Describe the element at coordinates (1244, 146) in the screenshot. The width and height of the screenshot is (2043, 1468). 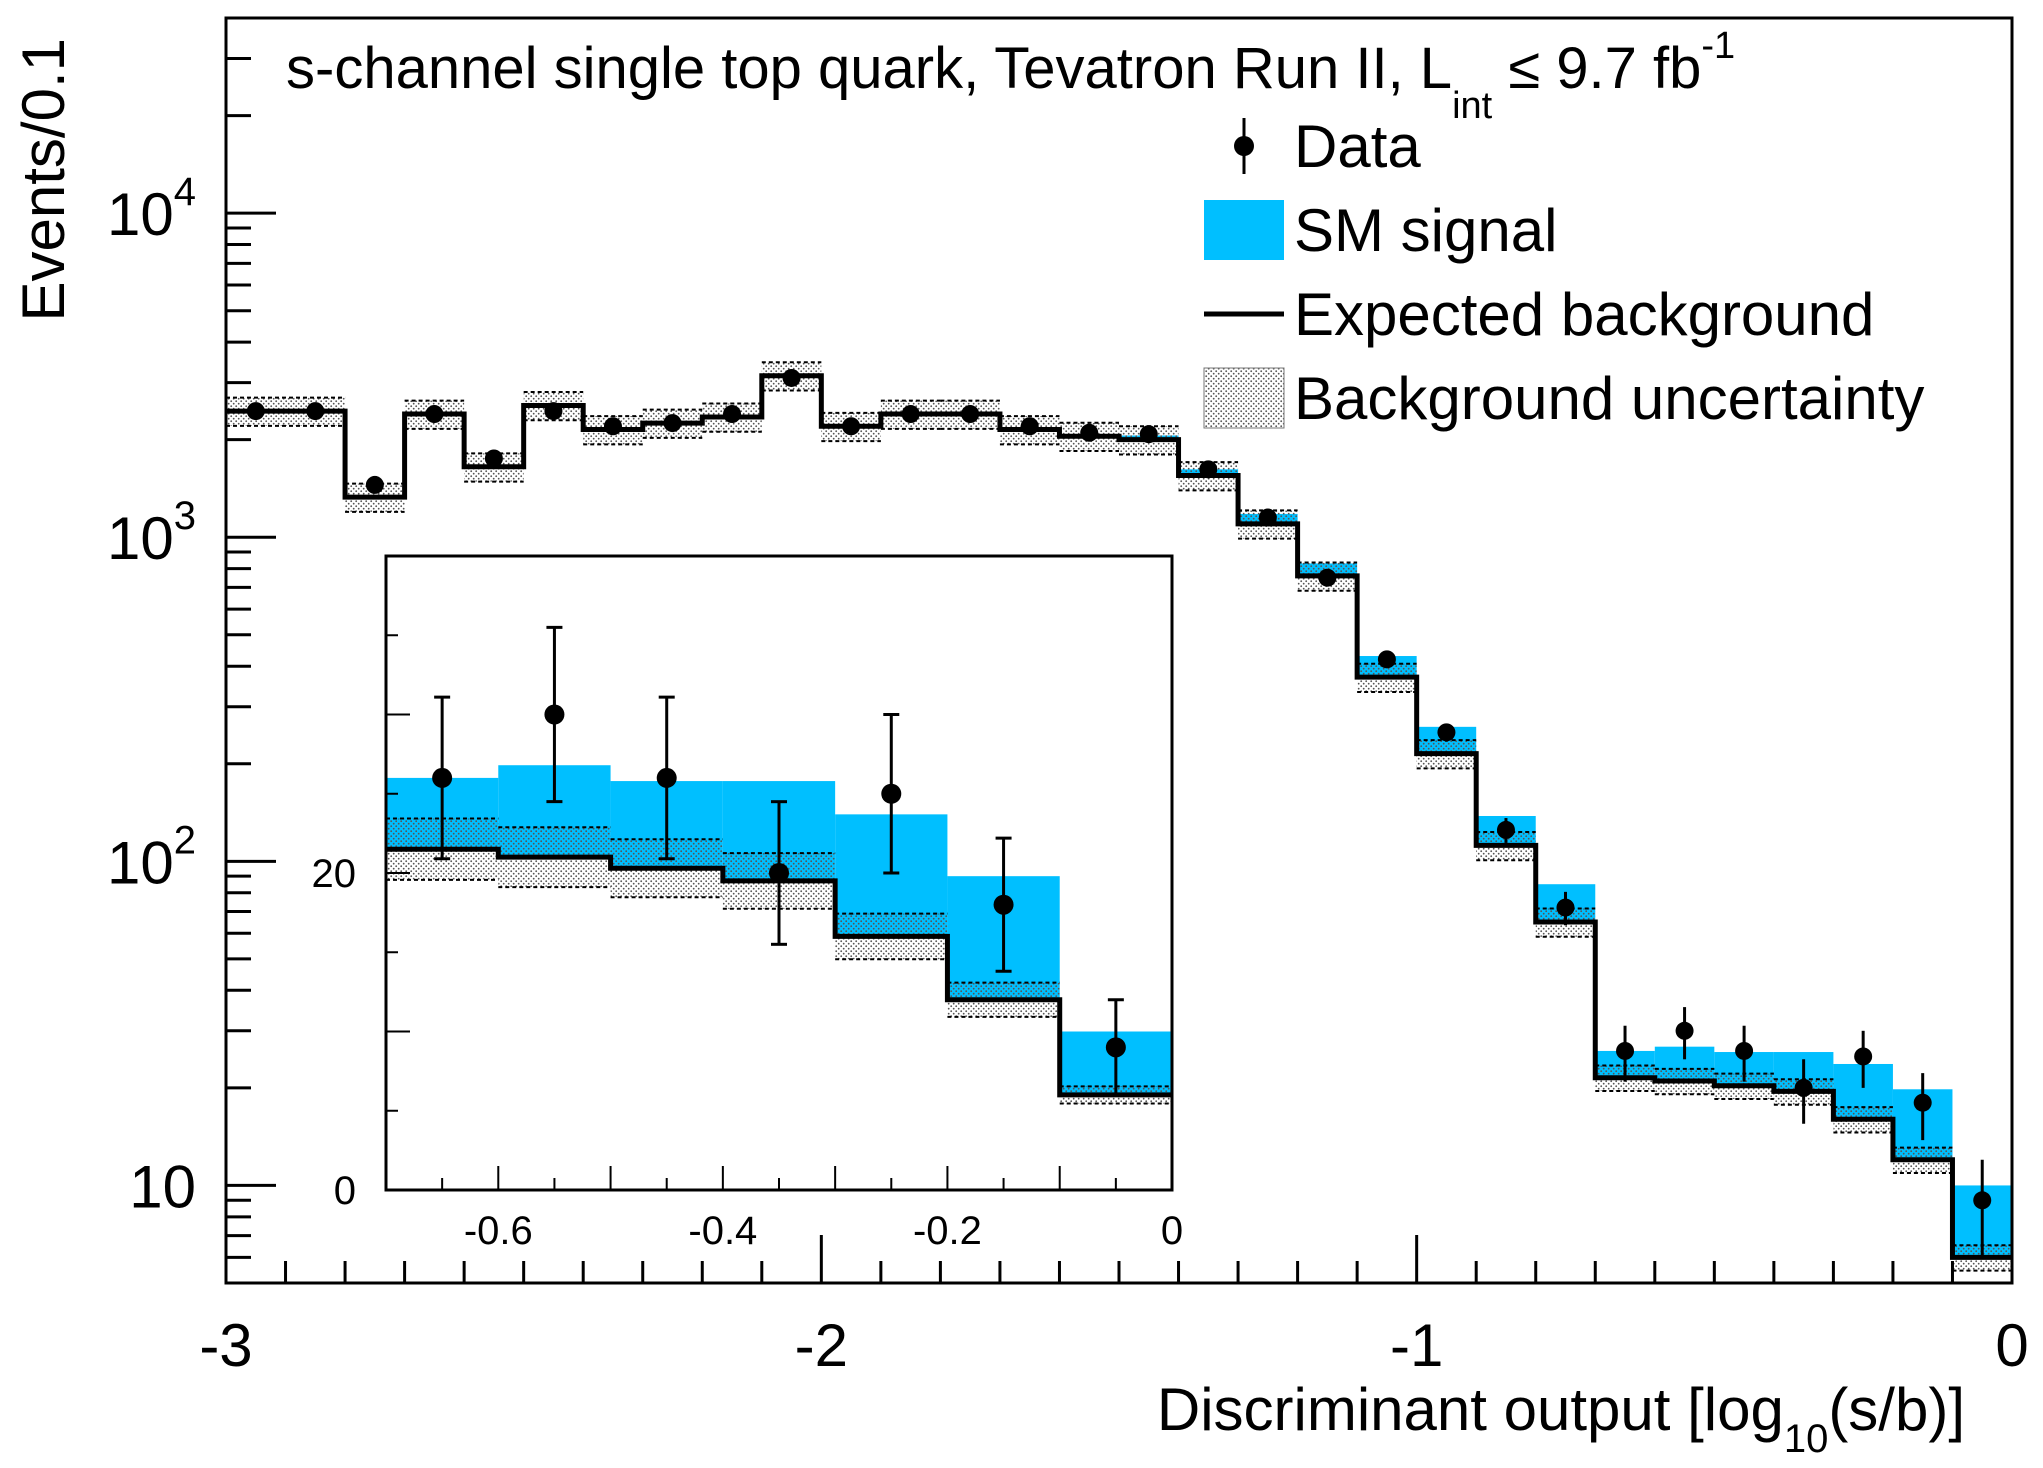
I see `legend-data-marker` at that location.